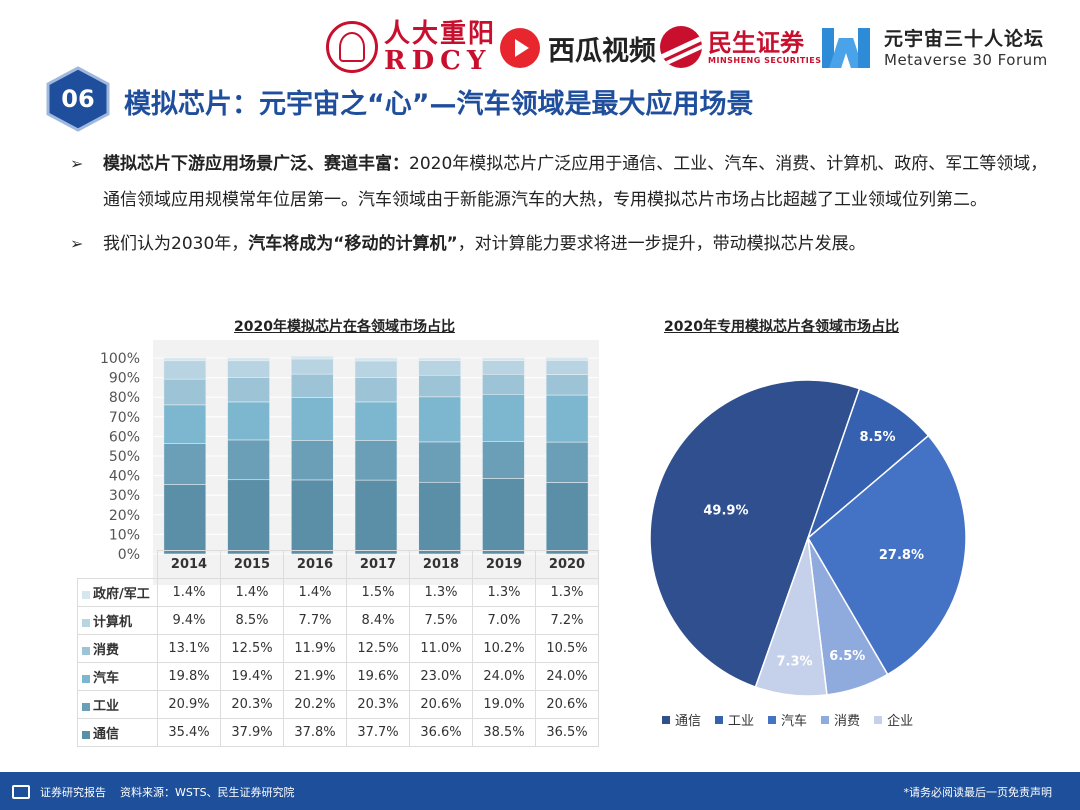 This screenshot has width=1080, height=810. I want to click on section-number: 06, so click(78, 99).